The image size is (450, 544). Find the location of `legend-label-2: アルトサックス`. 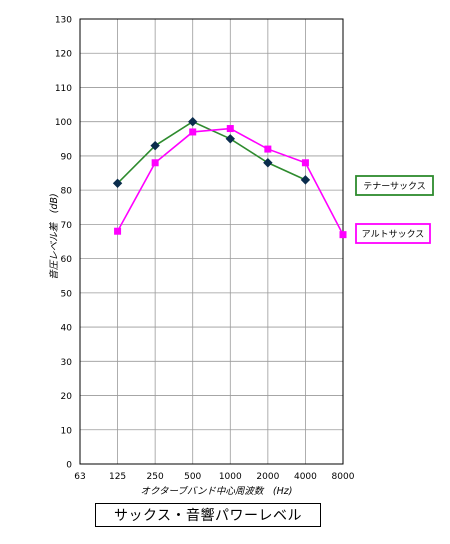

legend-label-2: アルトサックス is located at coordinates (393, 234).